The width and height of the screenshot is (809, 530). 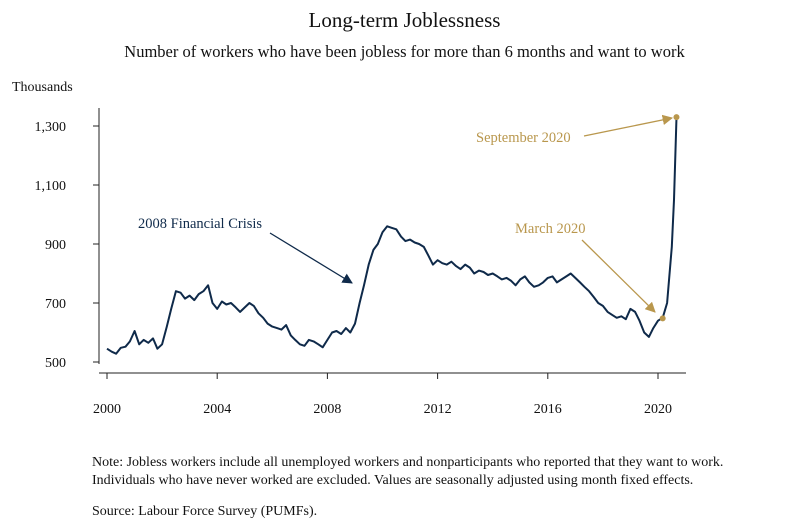 I want to click on y-ticks: 500 700 900 1,100 1,300, so click(x=67, y=245).